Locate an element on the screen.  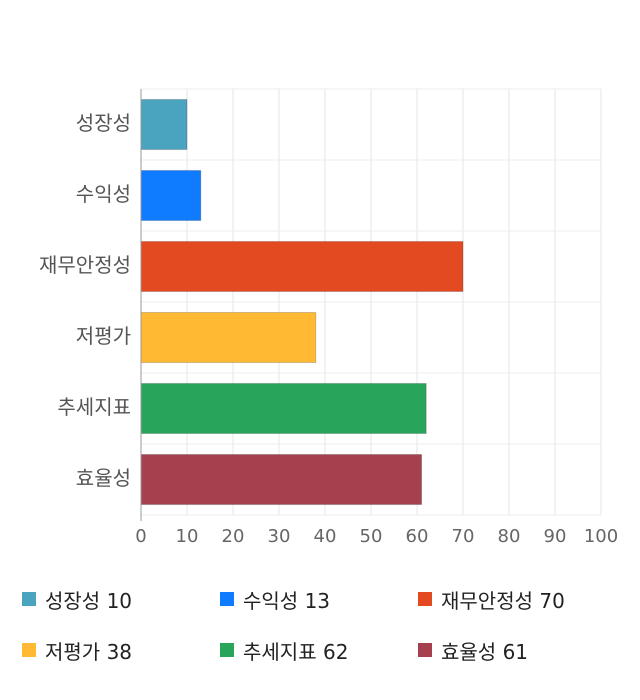
category-label: 효율성 is located at coordinates (103, 478).